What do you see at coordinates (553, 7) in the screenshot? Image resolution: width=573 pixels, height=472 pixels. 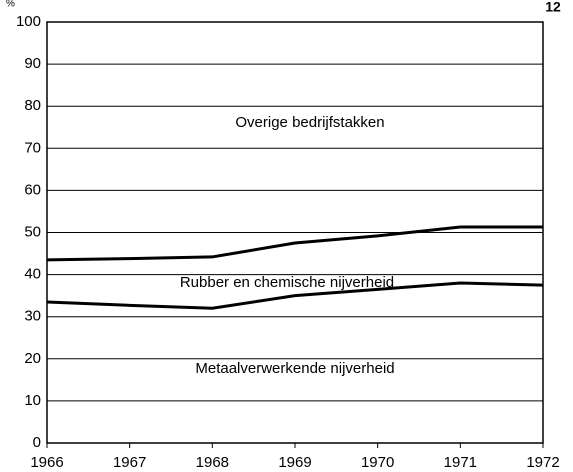 I see `page-number: 12` at bounding box center [553, 7].